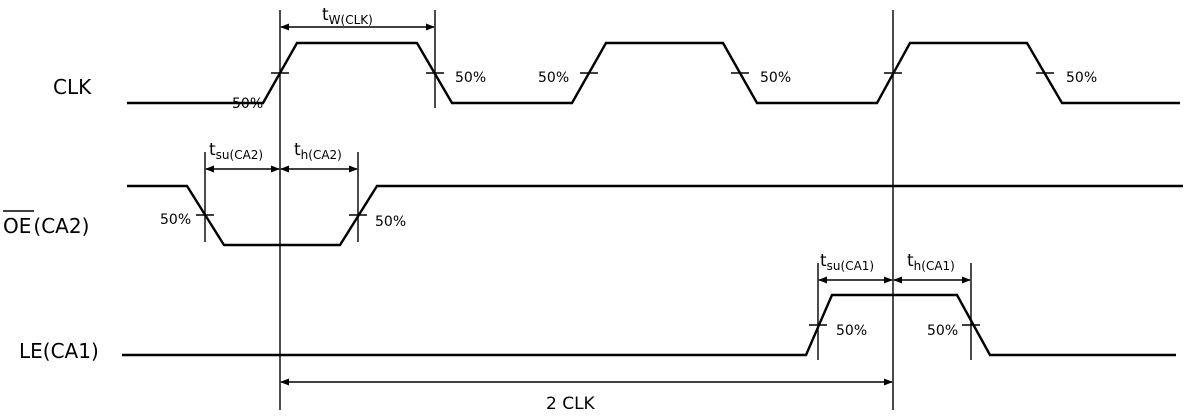 The width and height of the screenshot is (1189, 416). Describe the element at coordinates (236, 151) in the screenshot. I see `label-tsu-ca2: tsu(CA2)` at that location.